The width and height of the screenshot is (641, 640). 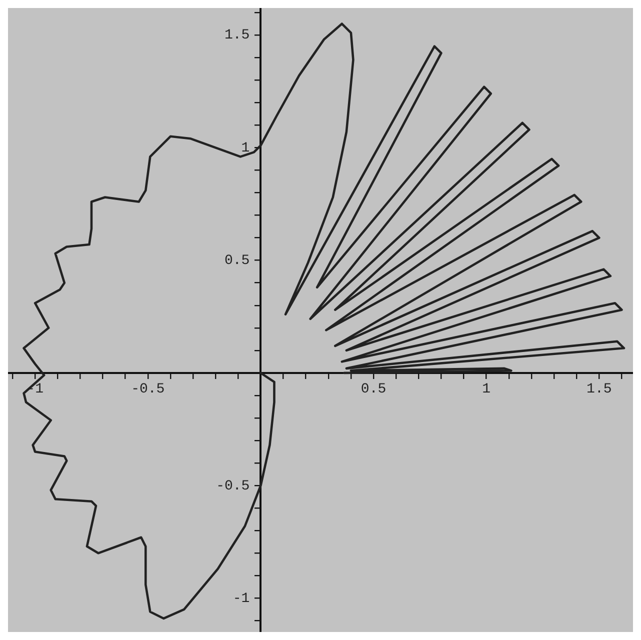 I want to click on y-tick-label: 1, so click(x=245, y=148).